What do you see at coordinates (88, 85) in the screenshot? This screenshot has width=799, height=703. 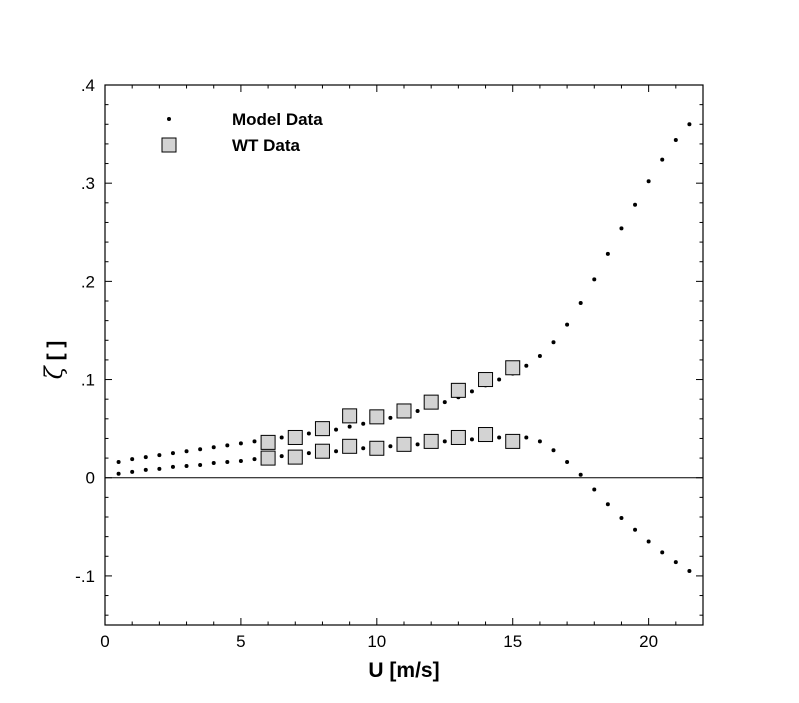 I see `y-tick-label: .4` at bounding box center [88, 85].